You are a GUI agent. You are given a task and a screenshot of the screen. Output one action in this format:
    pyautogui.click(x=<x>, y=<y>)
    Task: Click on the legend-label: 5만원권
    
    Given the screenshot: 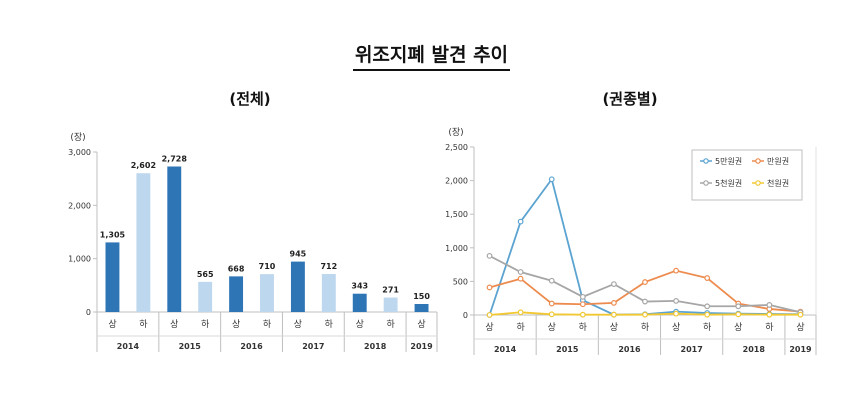 What is the action you would take?
    pyautogui.click(x=728, y=161)
    